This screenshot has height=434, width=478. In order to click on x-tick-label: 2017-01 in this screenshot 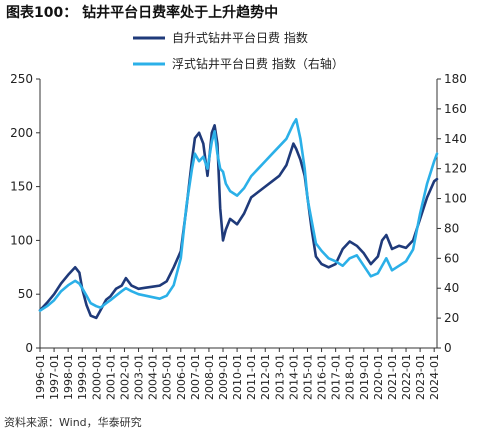, I will do `click(336, 377)`.